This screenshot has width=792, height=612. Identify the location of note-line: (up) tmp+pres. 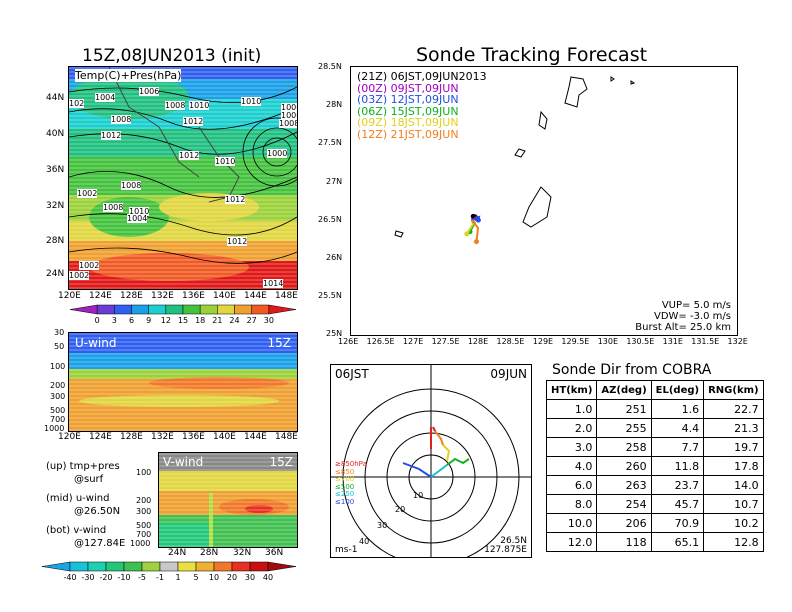
(83, 466).